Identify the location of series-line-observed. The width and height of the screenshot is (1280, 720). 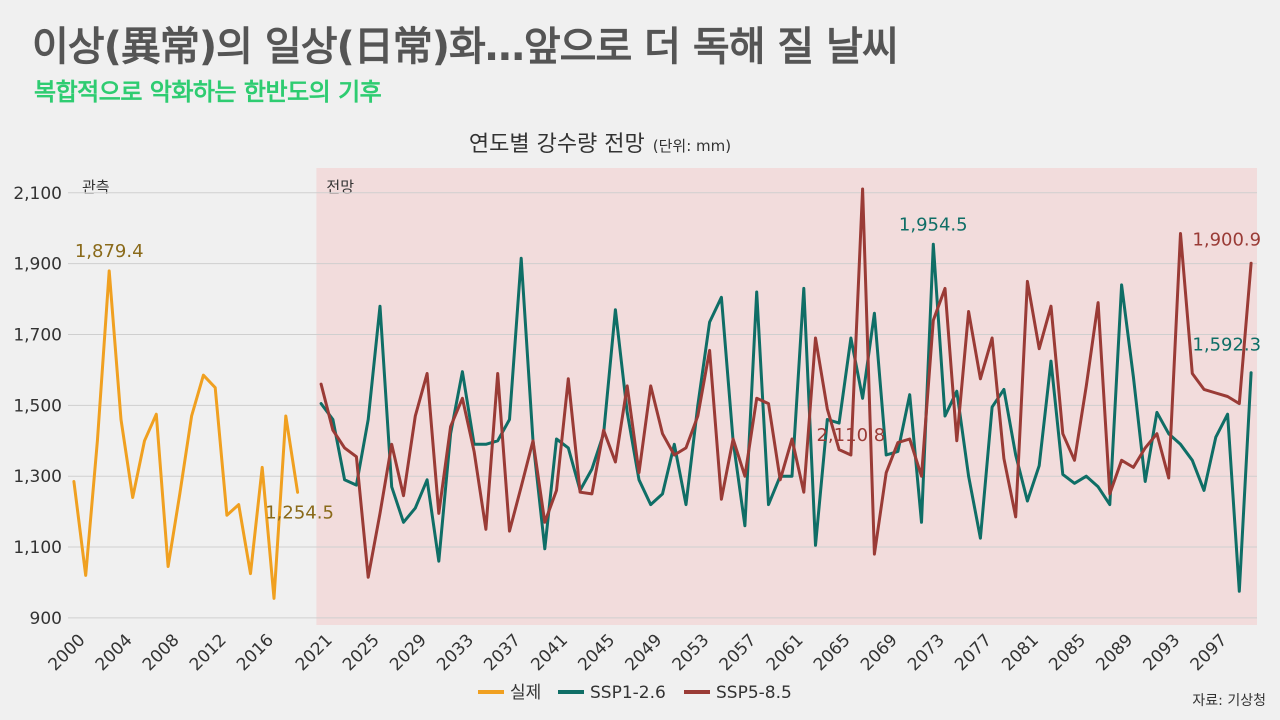
(186, 434).